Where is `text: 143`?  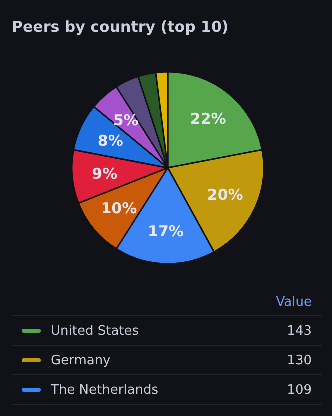 text: 143 is located at coordinates (299, 331).